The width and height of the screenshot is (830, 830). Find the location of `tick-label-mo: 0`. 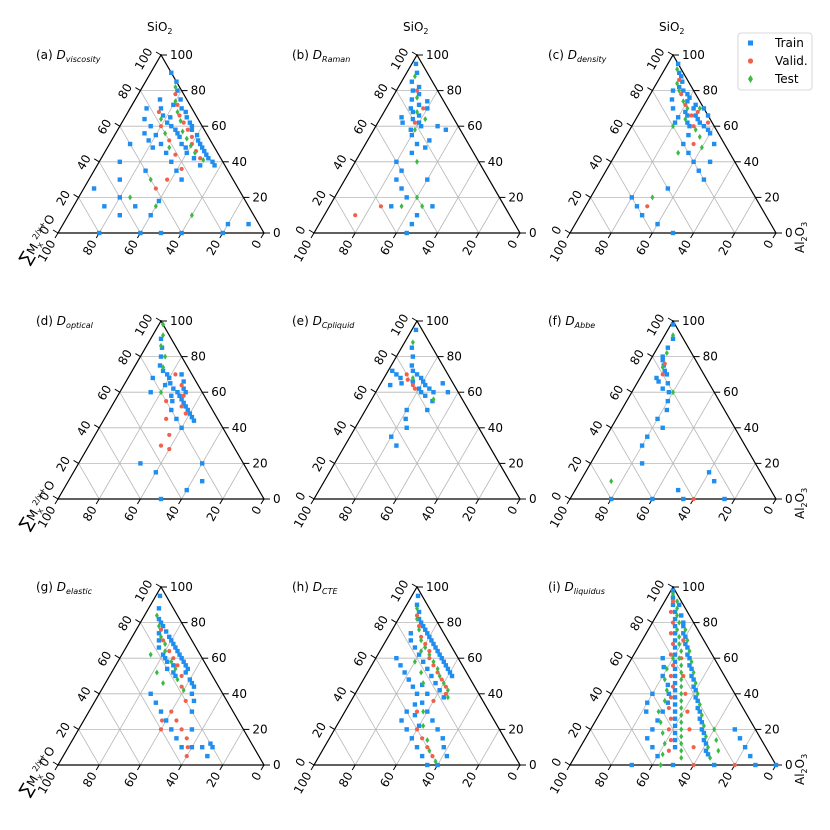

tick-label-mo: 0 is located at coordinates (257, 511).